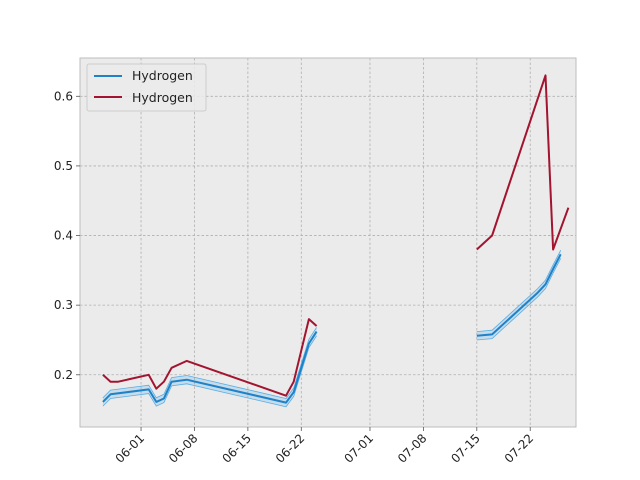  Describe the element at coordinates (63, 375) in the screenshot. I see `y-tick-label: 0.2` at that location.